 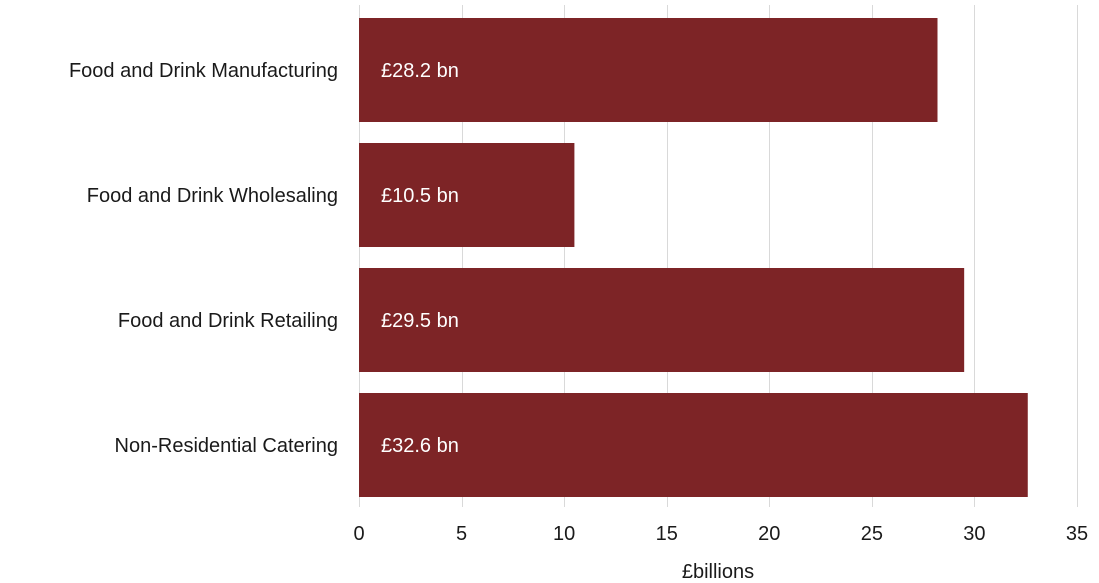 What do you see at coordinates (564, 534) in the screenshot?
I see `x-tick-label: 10` at bounding box center [564, 534].